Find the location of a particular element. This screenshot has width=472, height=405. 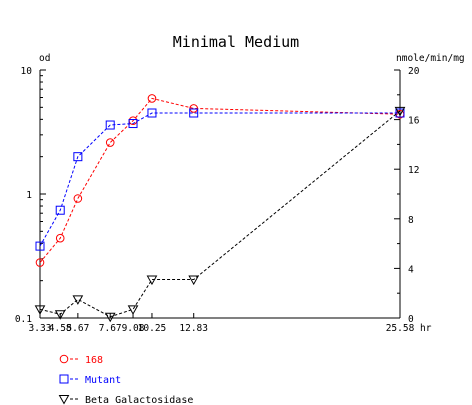

legend-item: Beta Galactosidase is located at coordinates (125, 400).